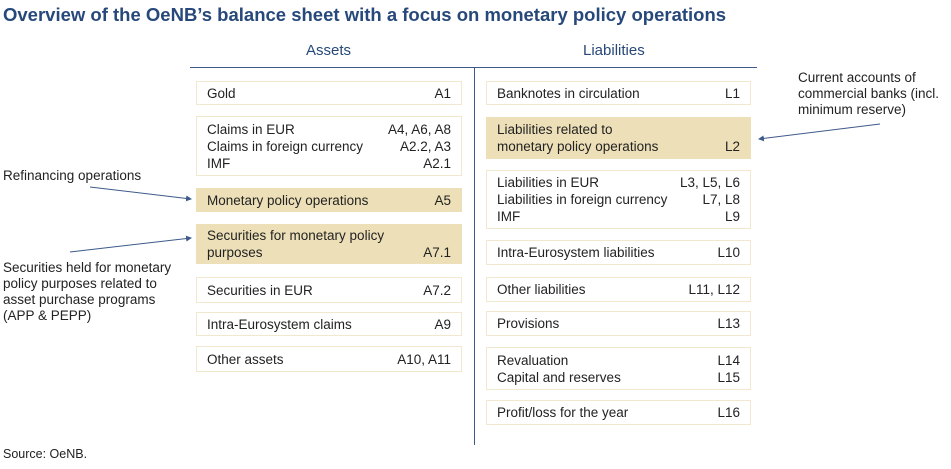 The image size is (951, 469). Describe the element at coordinates (732, 216) in the screenshot. I see `item-code: L9` at that location.